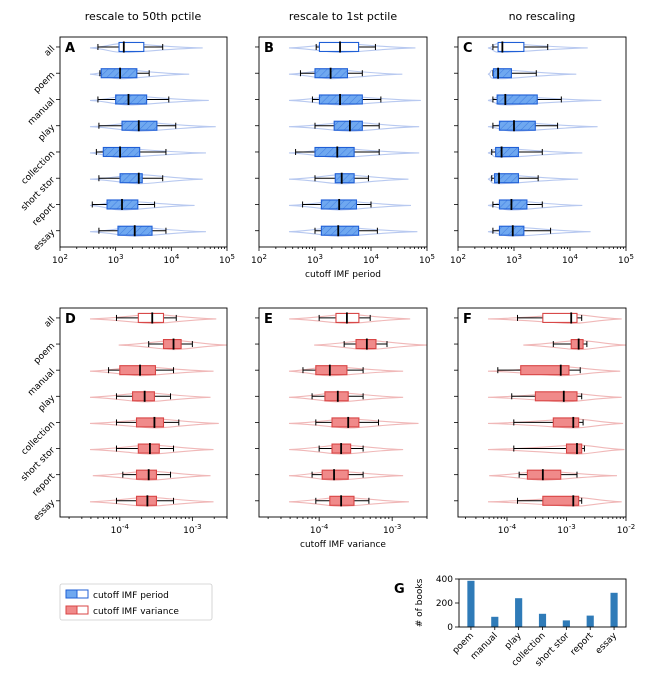  What do you see at coordinates (471, 603) in the screenshot?
I see `bar-poem` at bounding box center [471, 603].